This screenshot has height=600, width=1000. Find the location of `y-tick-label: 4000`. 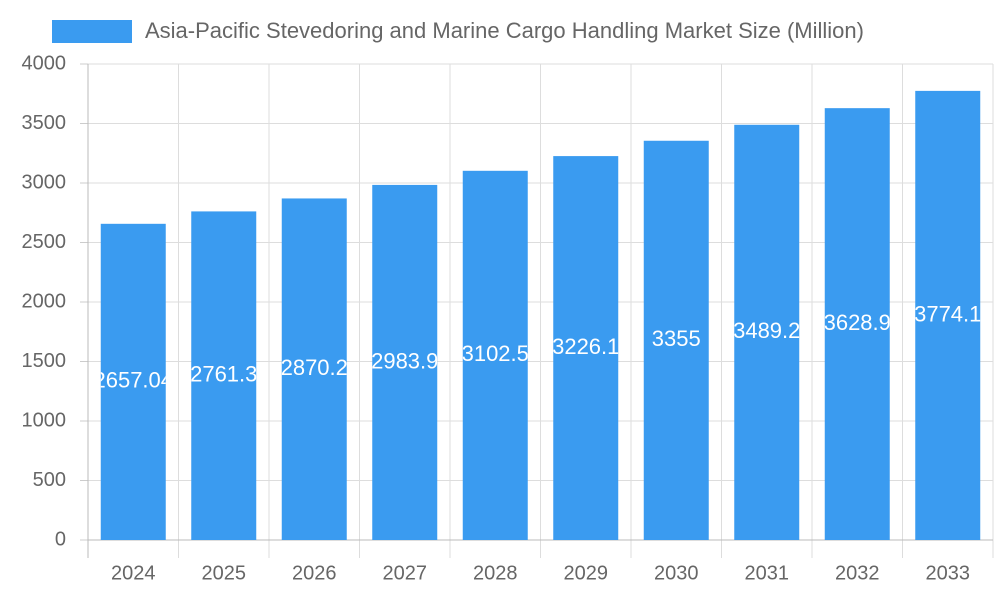

y-tick-label: 4000 is located at coordinates (44, 63).